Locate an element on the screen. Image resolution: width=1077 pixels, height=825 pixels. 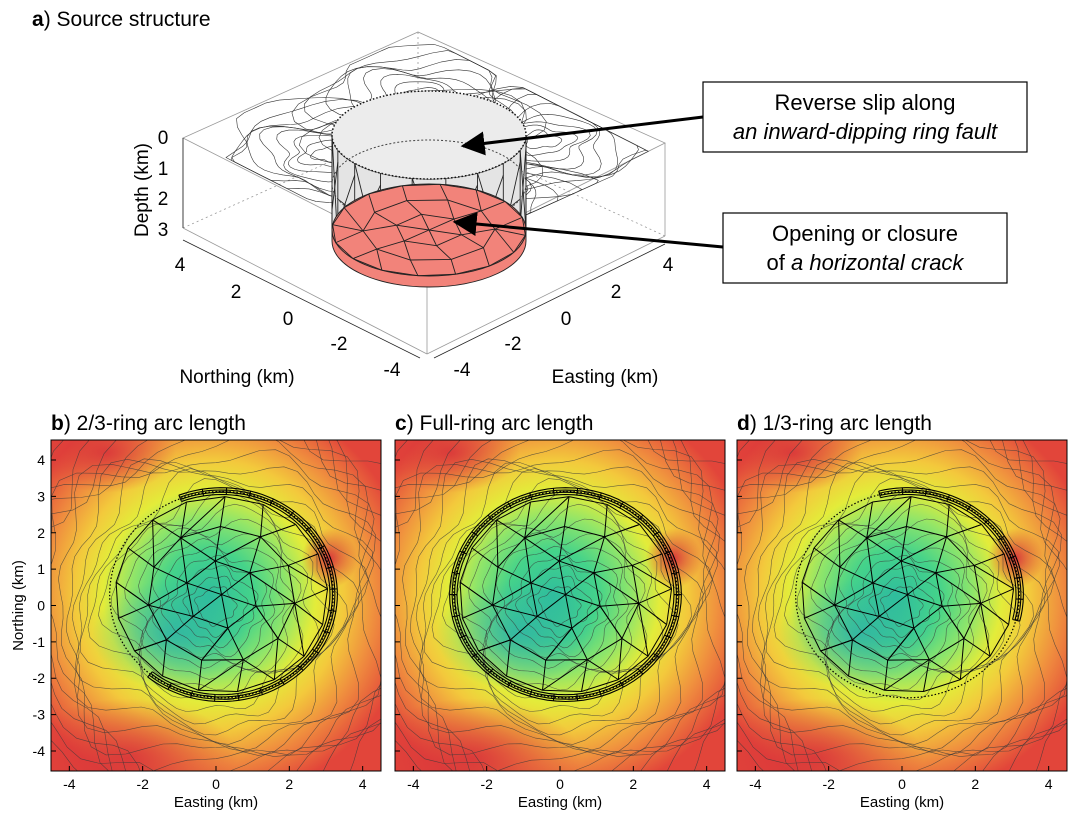
easting-axis-label: Easting (km) is located at coordinates (605, 377).